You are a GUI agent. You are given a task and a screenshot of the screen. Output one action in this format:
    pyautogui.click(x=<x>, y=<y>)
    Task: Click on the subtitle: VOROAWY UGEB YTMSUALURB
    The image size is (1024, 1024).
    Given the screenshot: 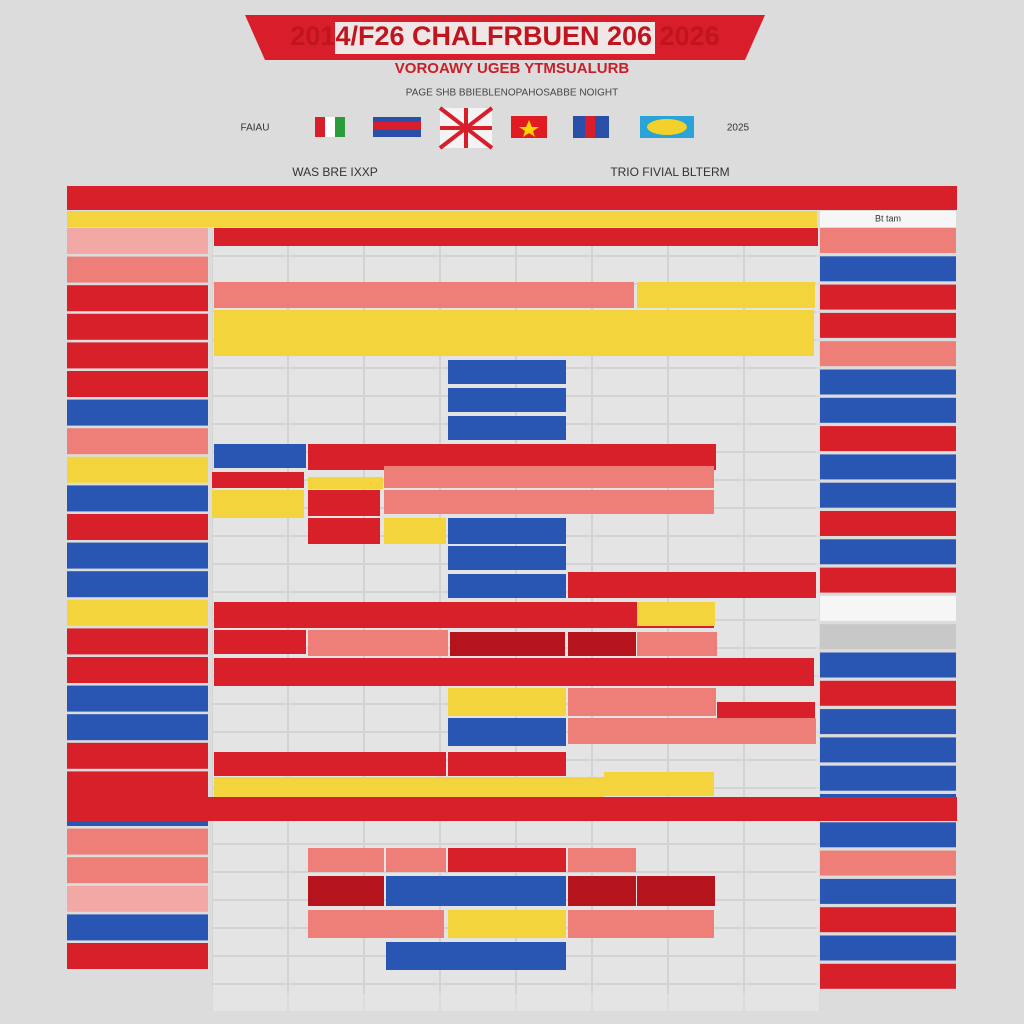 What is the action you would take?
    pyautogui.click(x=512, y=68)
    